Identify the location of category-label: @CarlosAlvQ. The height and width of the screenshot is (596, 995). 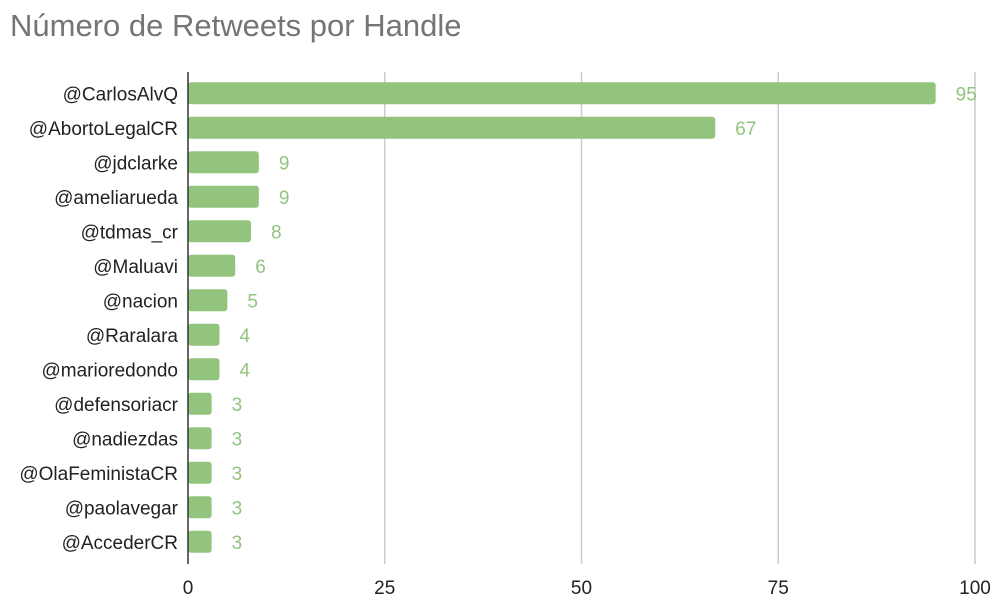
(120, 94).